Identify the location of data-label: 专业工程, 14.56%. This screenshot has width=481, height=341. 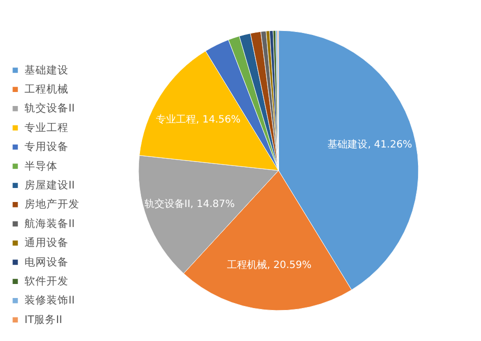
(198, 120).